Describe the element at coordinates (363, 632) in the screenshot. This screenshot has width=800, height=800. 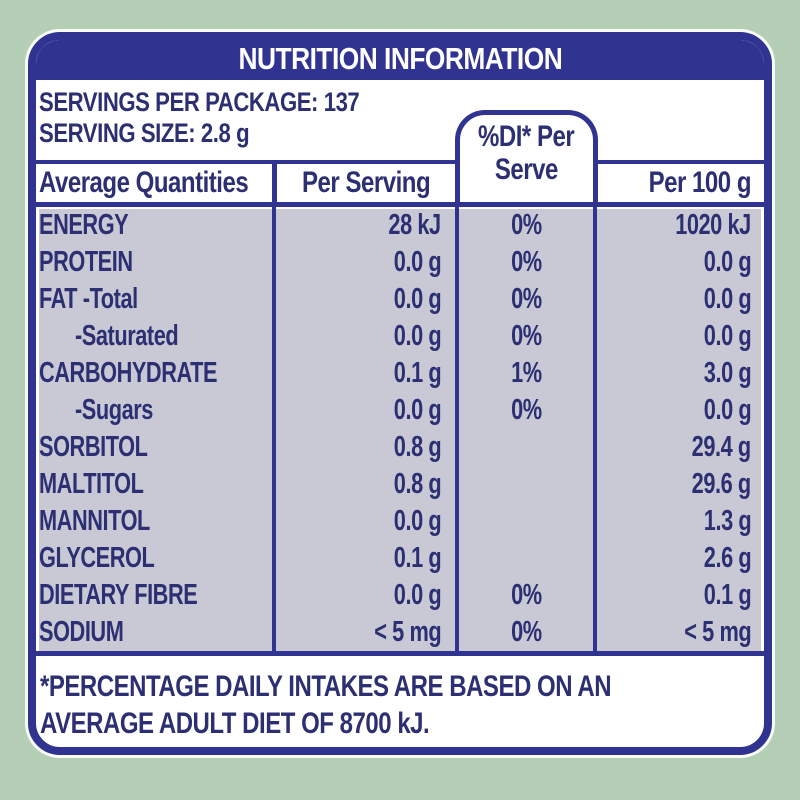
I see `per-serving-value: < 5 mg` at that location.